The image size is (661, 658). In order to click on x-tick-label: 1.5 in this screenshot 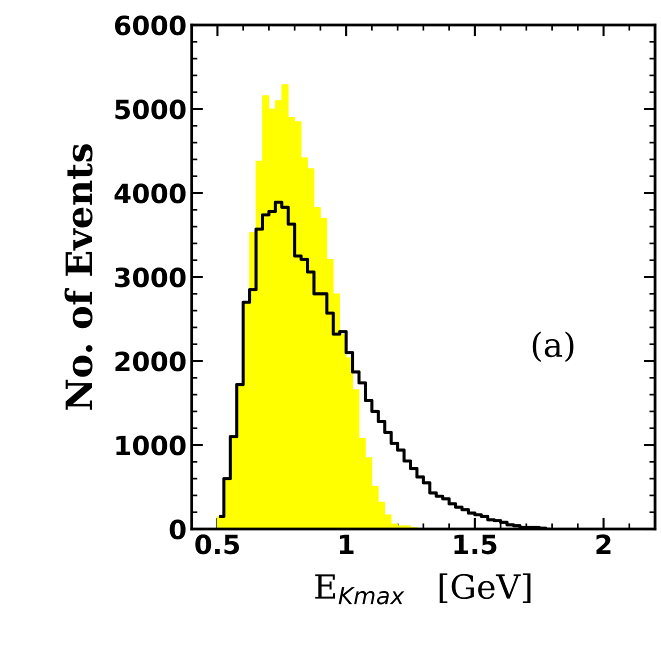, I will do `click(475, 544)`.